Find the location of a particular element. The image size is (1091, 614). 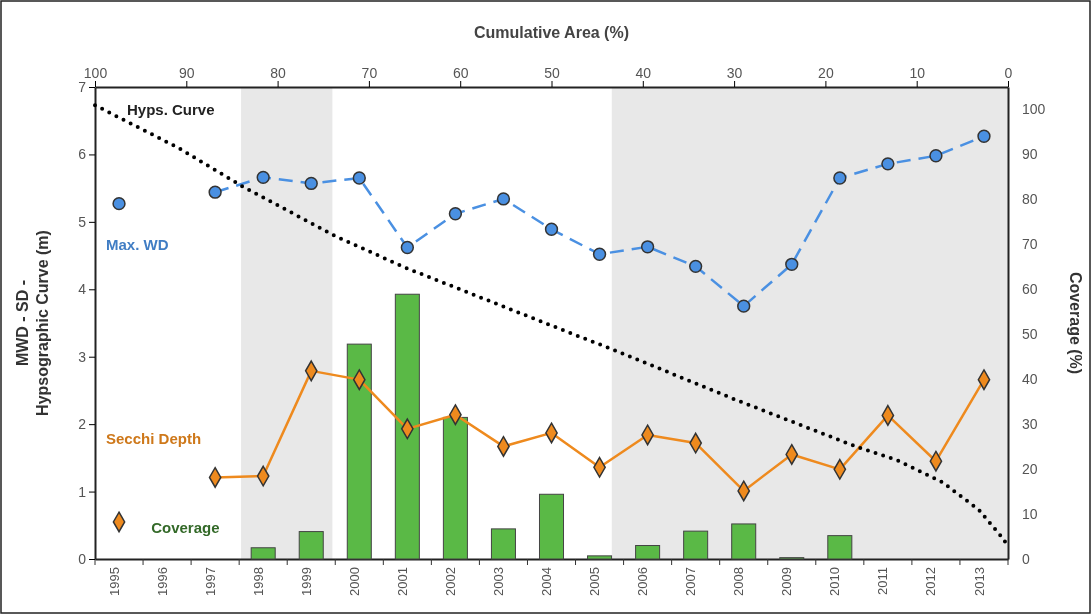

x-tick-label: 2006 is located at coordinates (643, 581).